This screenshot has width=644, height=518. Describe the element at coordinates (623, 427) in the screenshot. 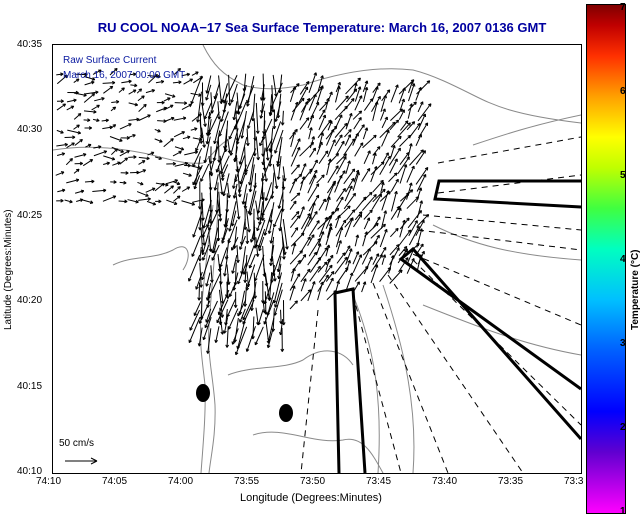

I see `colorbar-tick: 2` at that location.